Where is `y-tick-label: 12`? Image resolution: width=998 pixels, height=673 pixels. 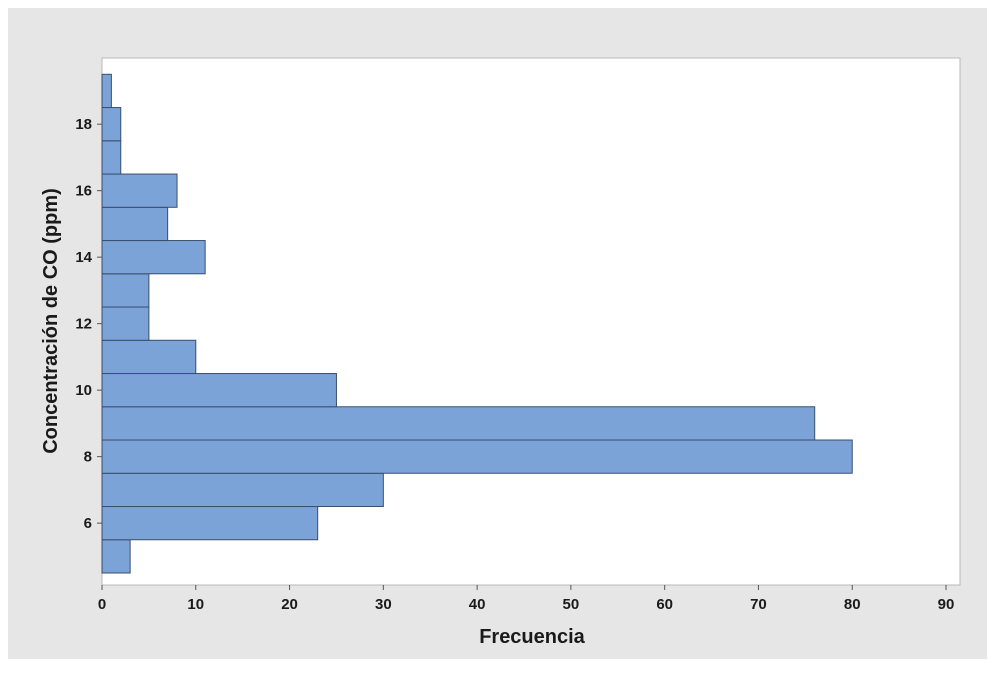
y-tick-label: 12 is located at coordinates (83, 324).